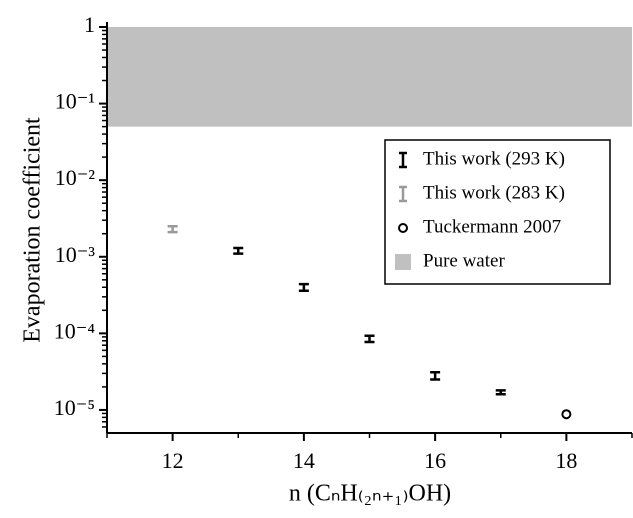  What do you see at coordinates (75, 254) in the screenshot?
I see `y-tick-label: 10⁻³` at bounding box center [75, 254].